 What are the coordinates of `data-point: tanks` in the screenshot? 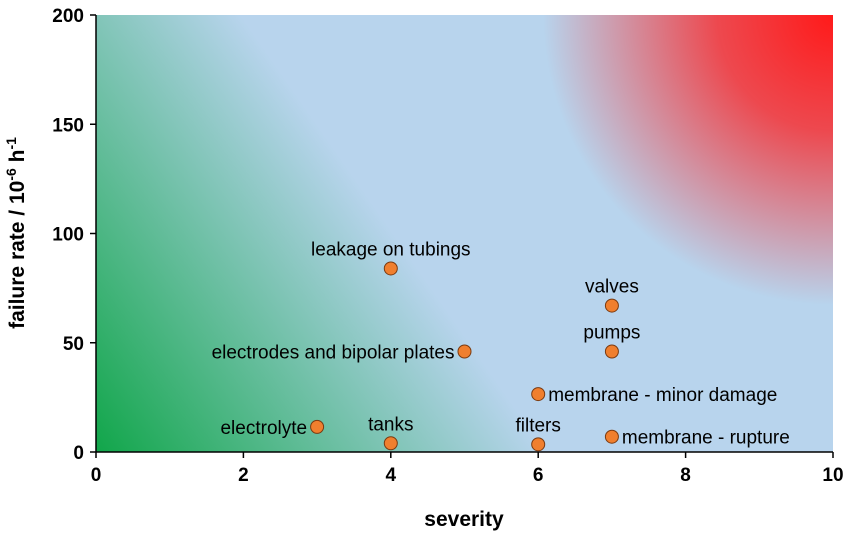 It's located at (391, 432).